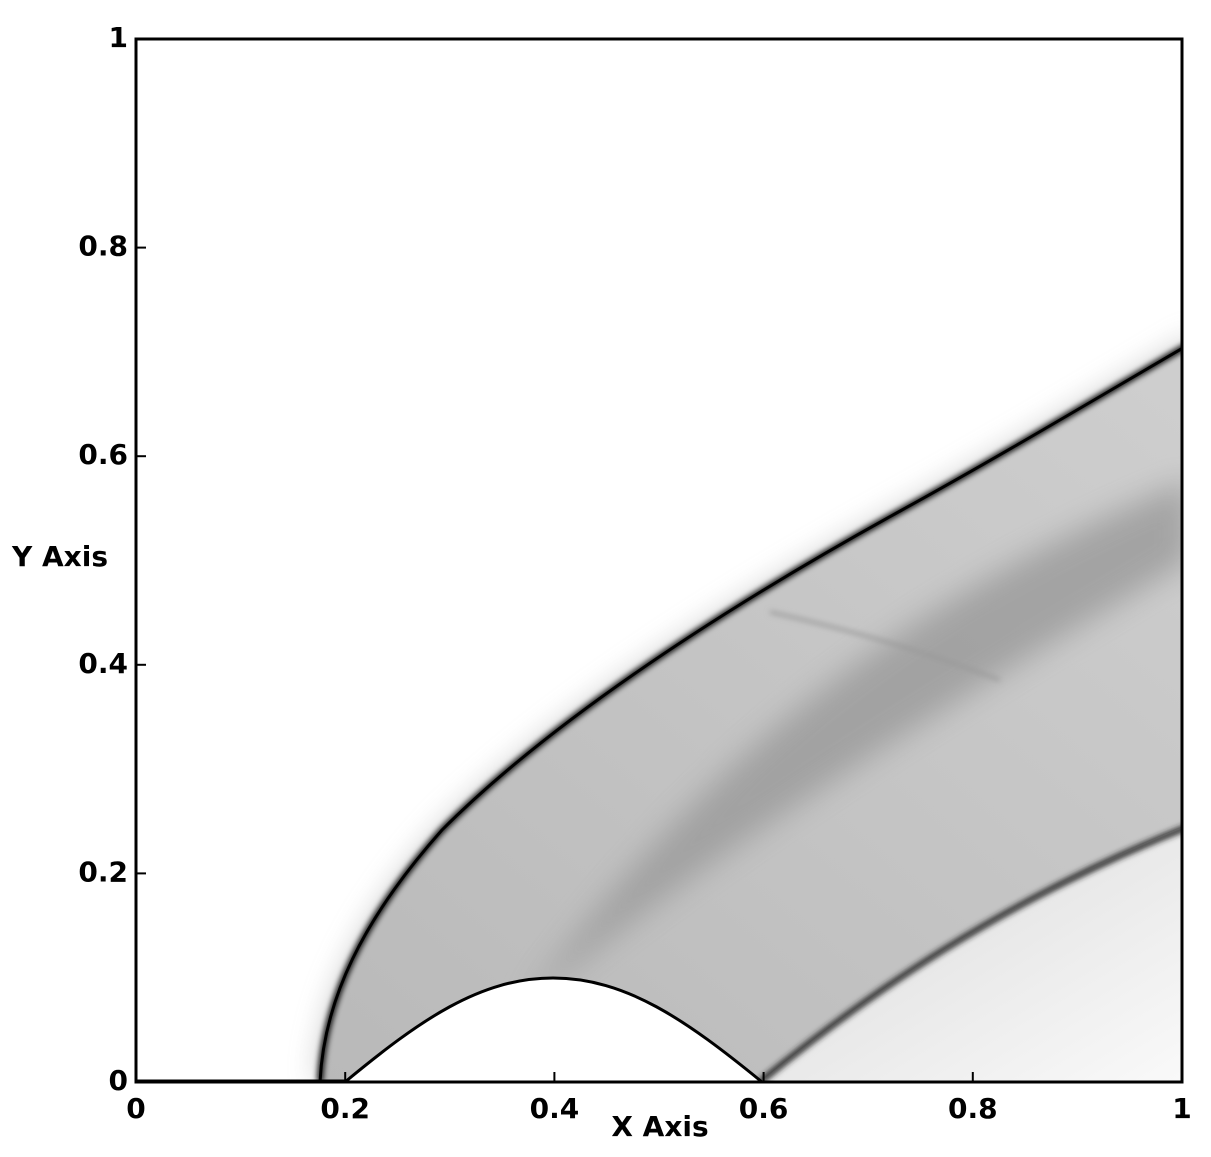  Describe the element at coordinates (1181, 1108) in the screenshot. I see `x-tick-label: 1` at that location.